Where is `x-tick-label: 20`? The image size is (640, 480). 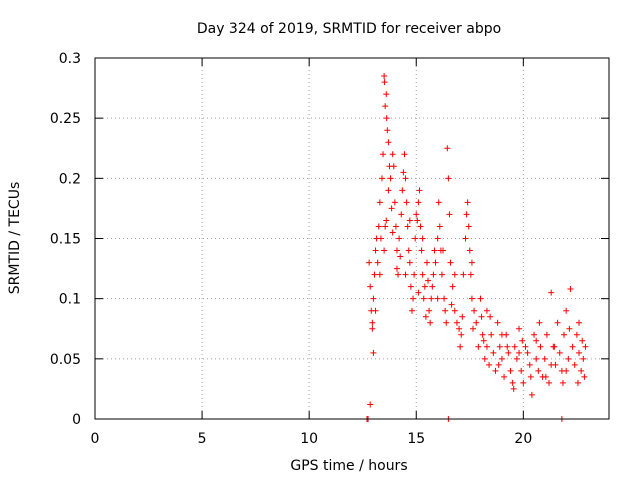
x-tick-label: 20 is located at coordinates (523, 439).